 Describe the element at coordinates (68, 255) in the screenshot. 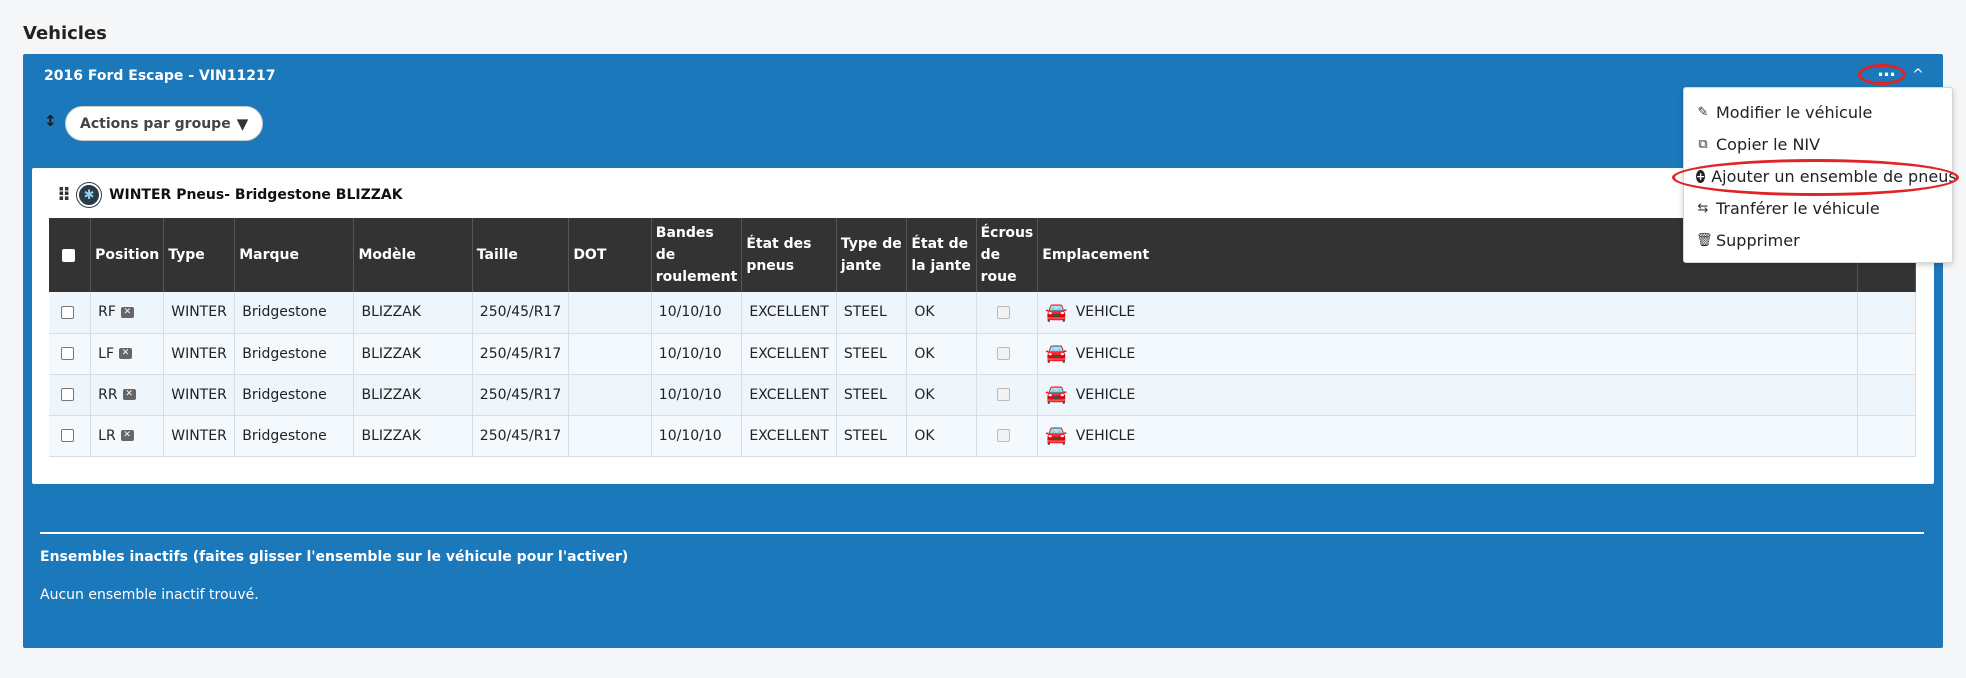

I see `select-all-checkbox` at that location.